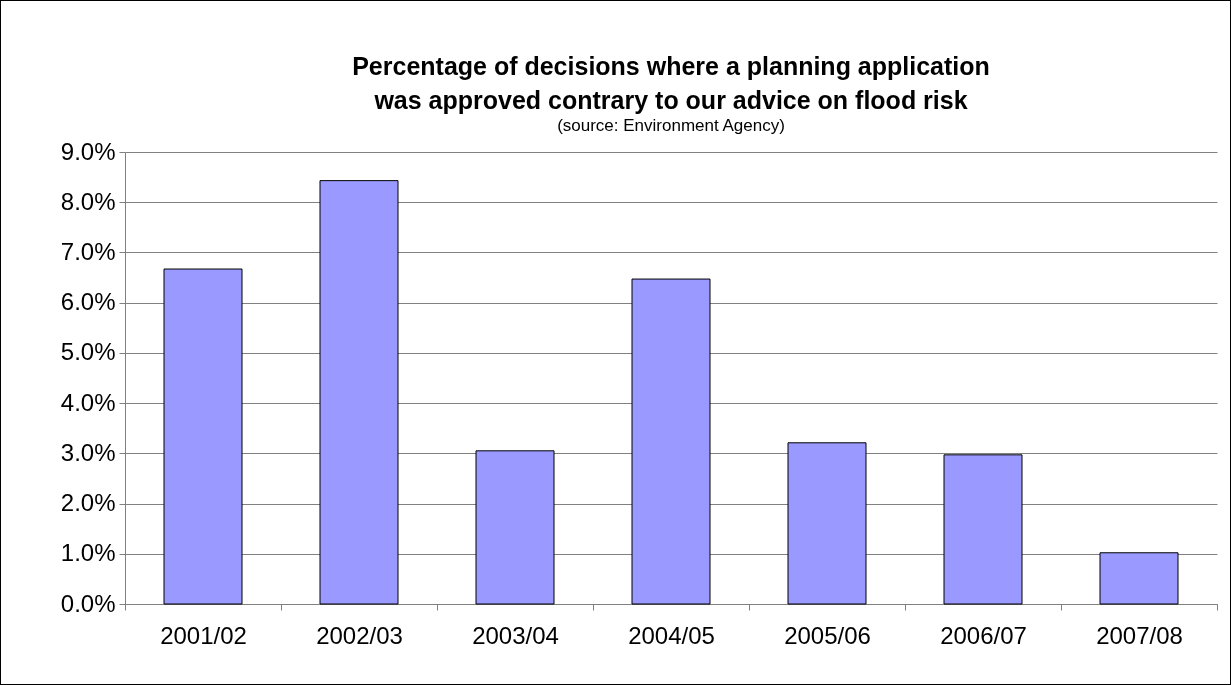 The image size is (1231, 685). I want to click on x-tick-label: 2007/08, so click(1139, 635).